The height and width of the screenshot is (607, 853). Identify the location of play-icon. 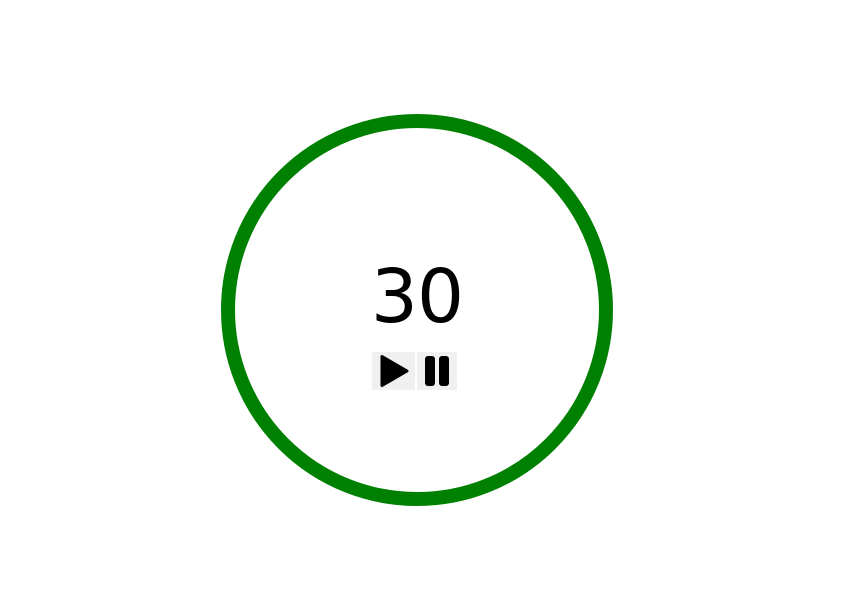
(394, 371).